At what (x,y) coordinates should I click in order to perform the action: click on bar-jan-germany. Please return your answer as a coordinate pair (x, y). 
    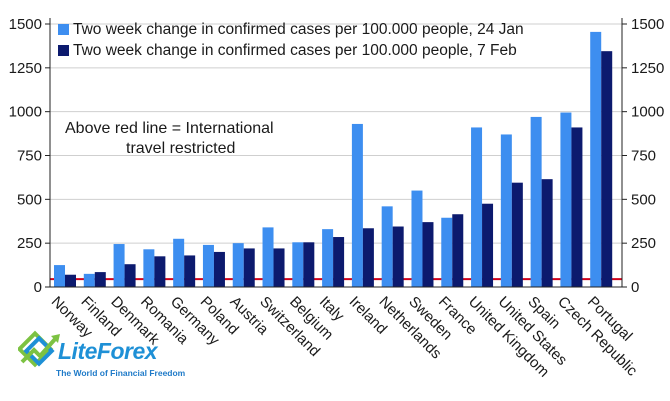
    Looking at the image, I should click on (179, 262).